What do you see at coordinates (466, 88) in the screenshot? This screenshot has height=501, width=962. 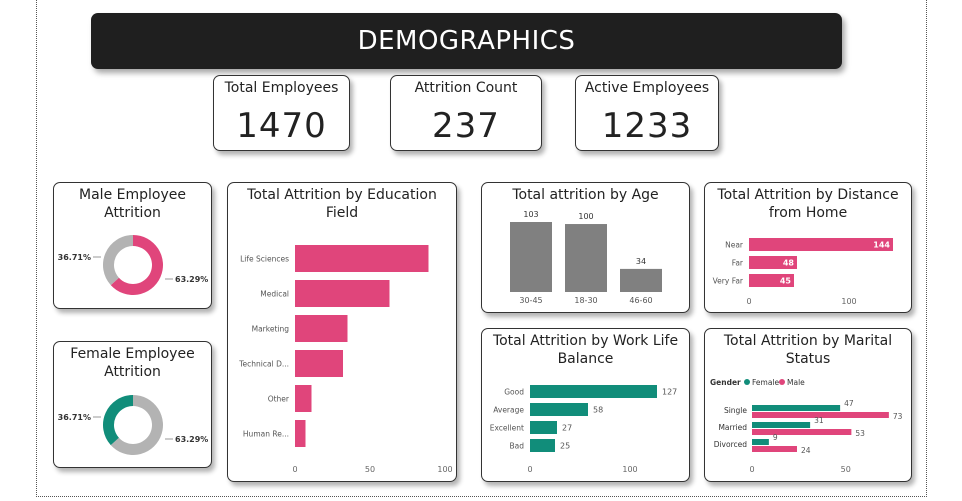 I see `kpi-label: Attrition Count` at bounding box center [466, 88].